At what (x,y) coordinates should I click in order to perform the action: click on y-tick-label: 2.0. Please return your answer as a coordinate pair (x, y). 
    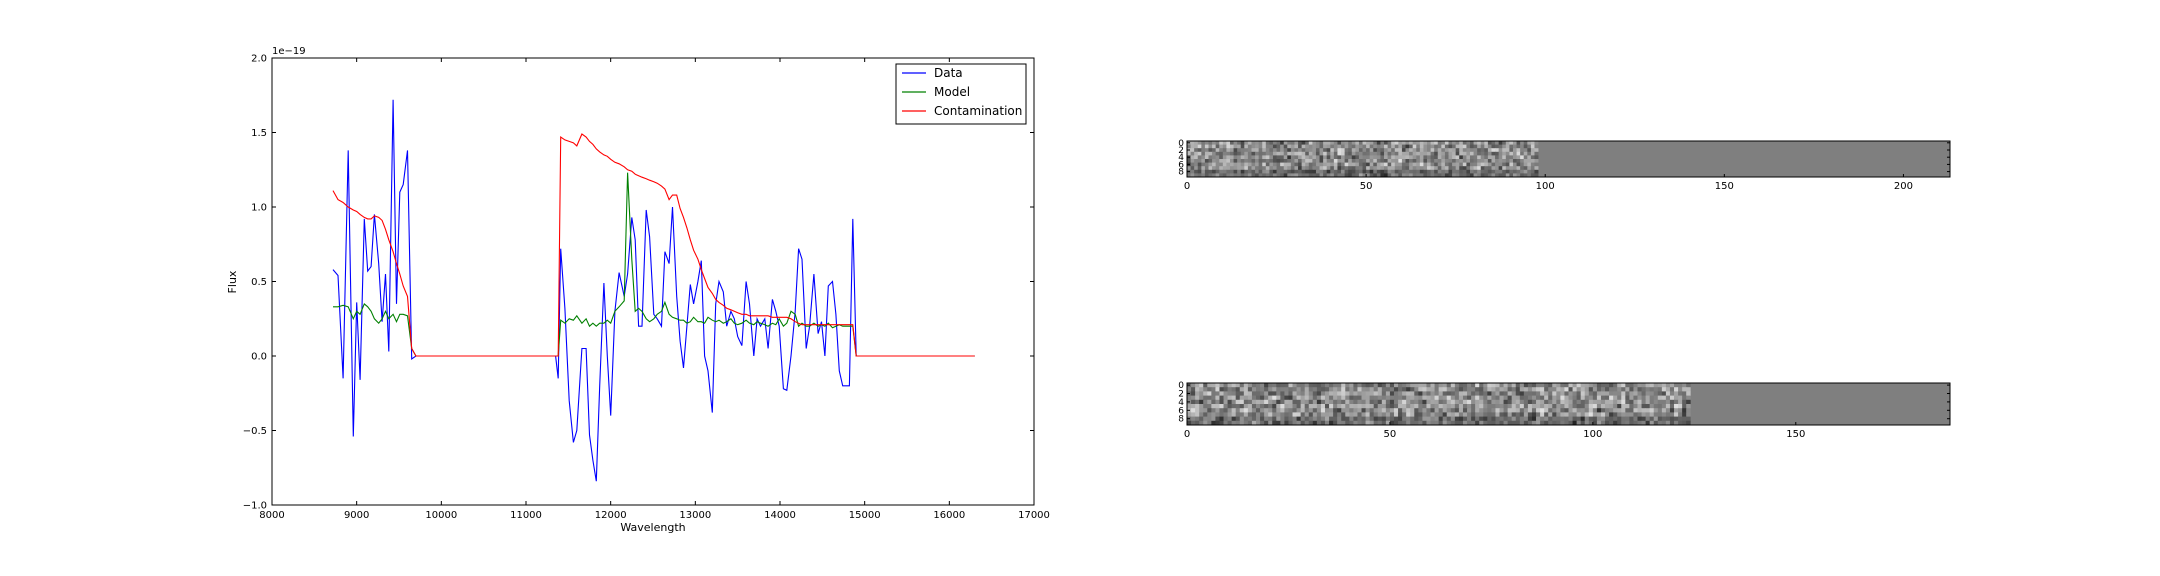
    Looking at the image, I should click on (259, 59).